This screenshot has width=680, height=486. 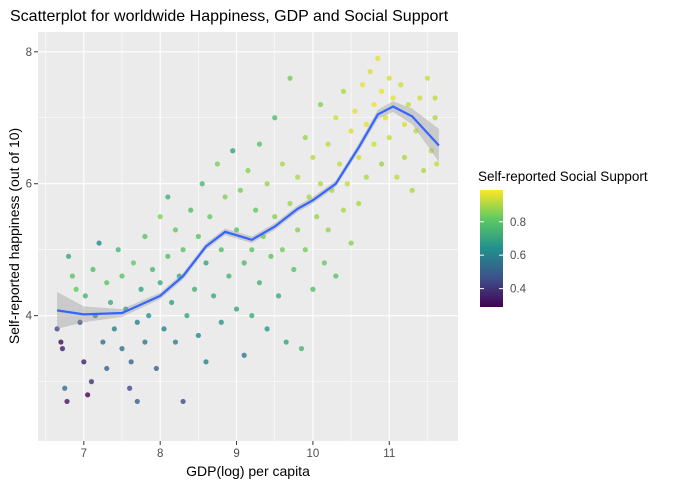 What do you see at coordinates (518, 256) in the screenshot?
I see `legend-tick-label: 0.6` at bounding box center [518, 256].